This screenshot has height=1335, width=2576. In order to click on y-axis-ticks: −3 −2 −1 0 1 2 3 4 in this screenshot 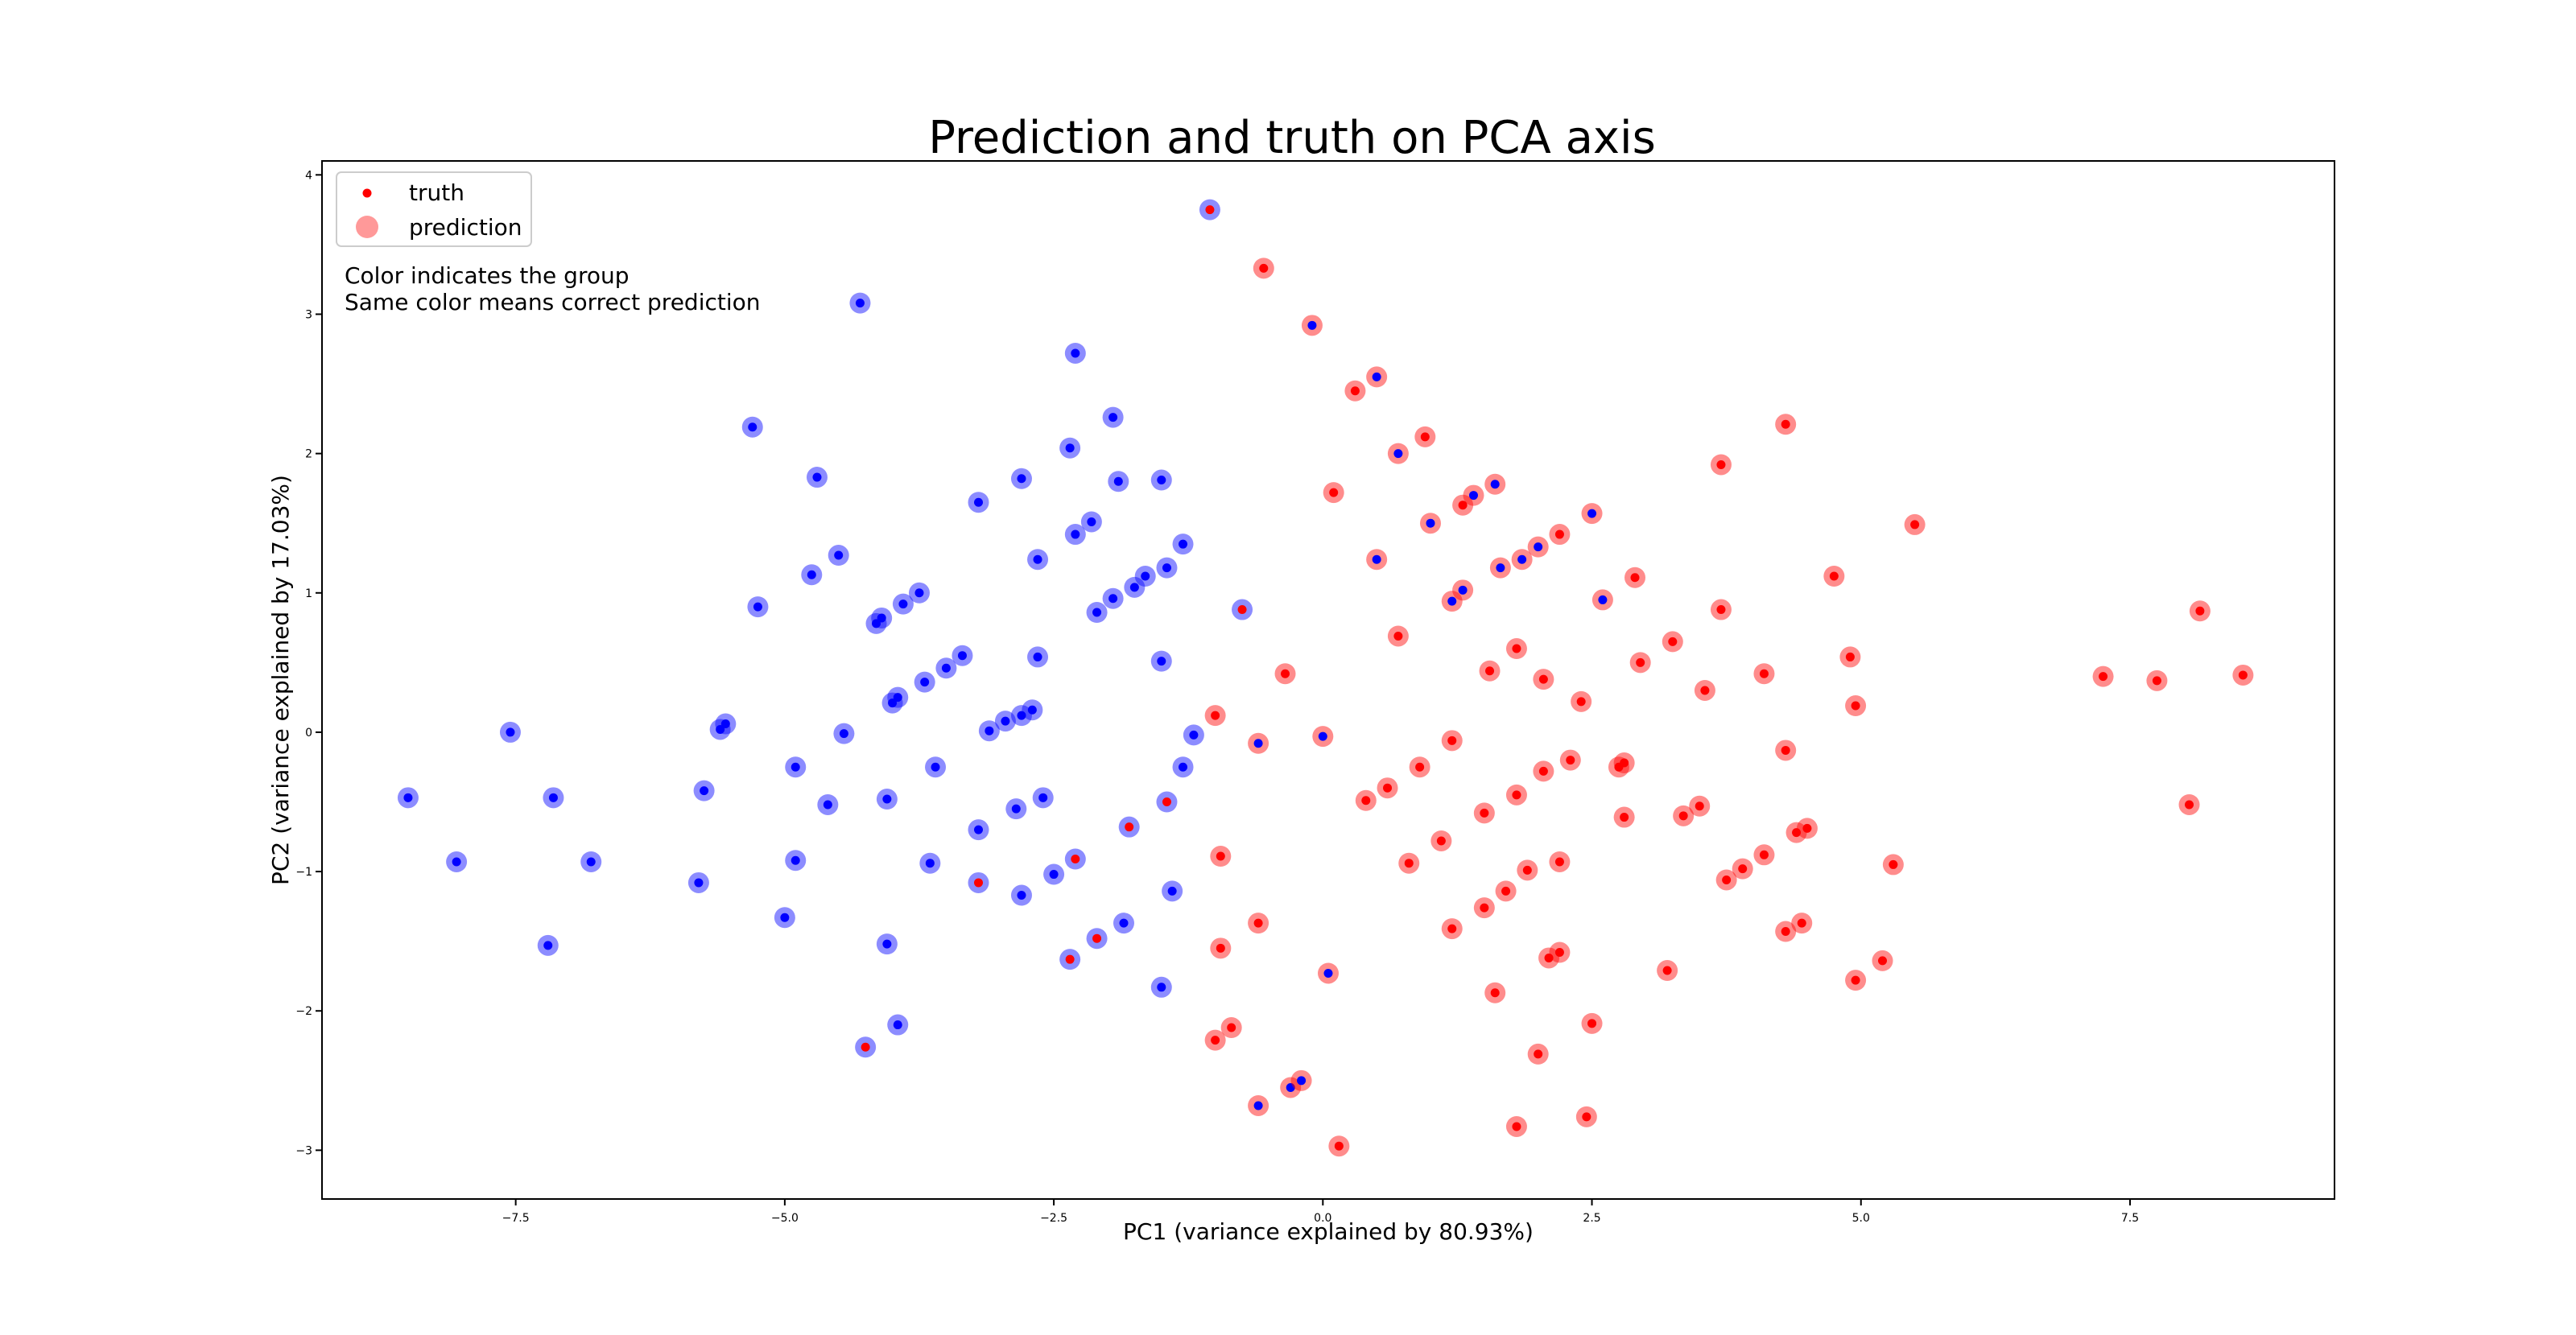, I will do `click(308, 663)`.